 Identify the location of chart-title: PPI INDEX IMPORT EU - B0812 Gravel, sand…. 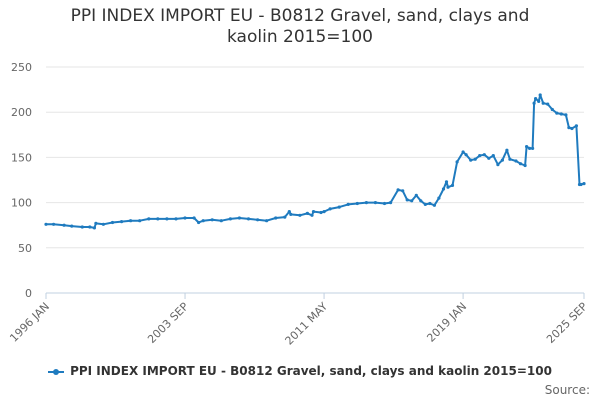
(300, 27).